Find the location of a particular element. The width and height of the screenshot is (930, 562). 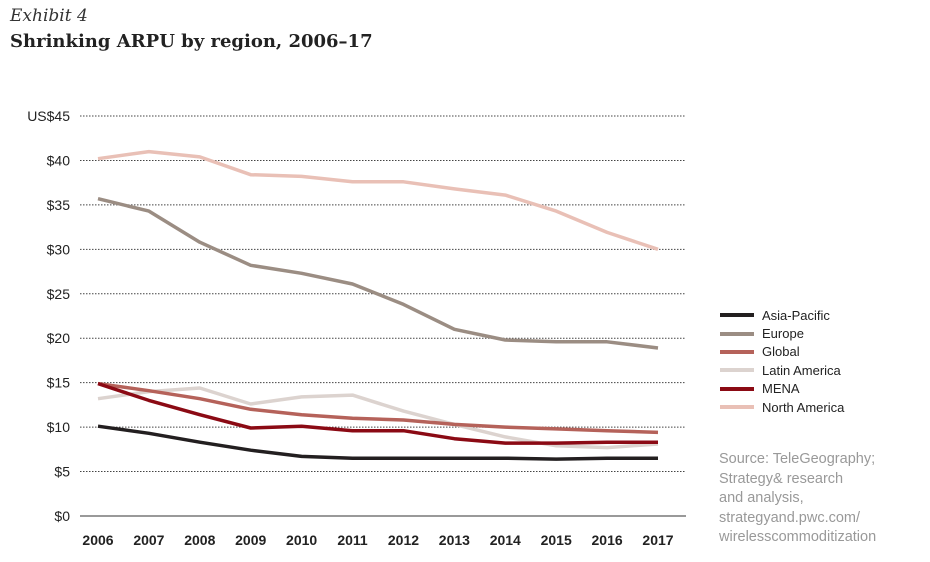

x-tick-label: 2010 is located at coordinates (301, 540).